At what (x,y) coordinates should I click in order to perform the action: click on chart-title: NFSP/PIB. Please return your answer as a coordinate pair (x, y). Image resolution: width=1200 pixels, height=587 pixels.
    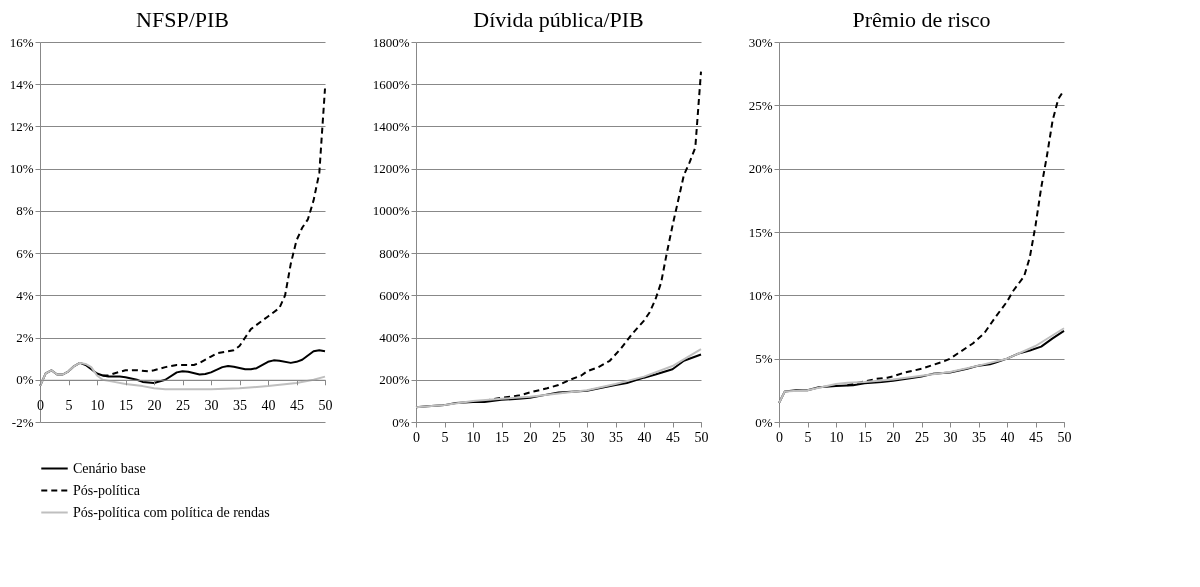
    Looking at the image, I should click on (182, 19).